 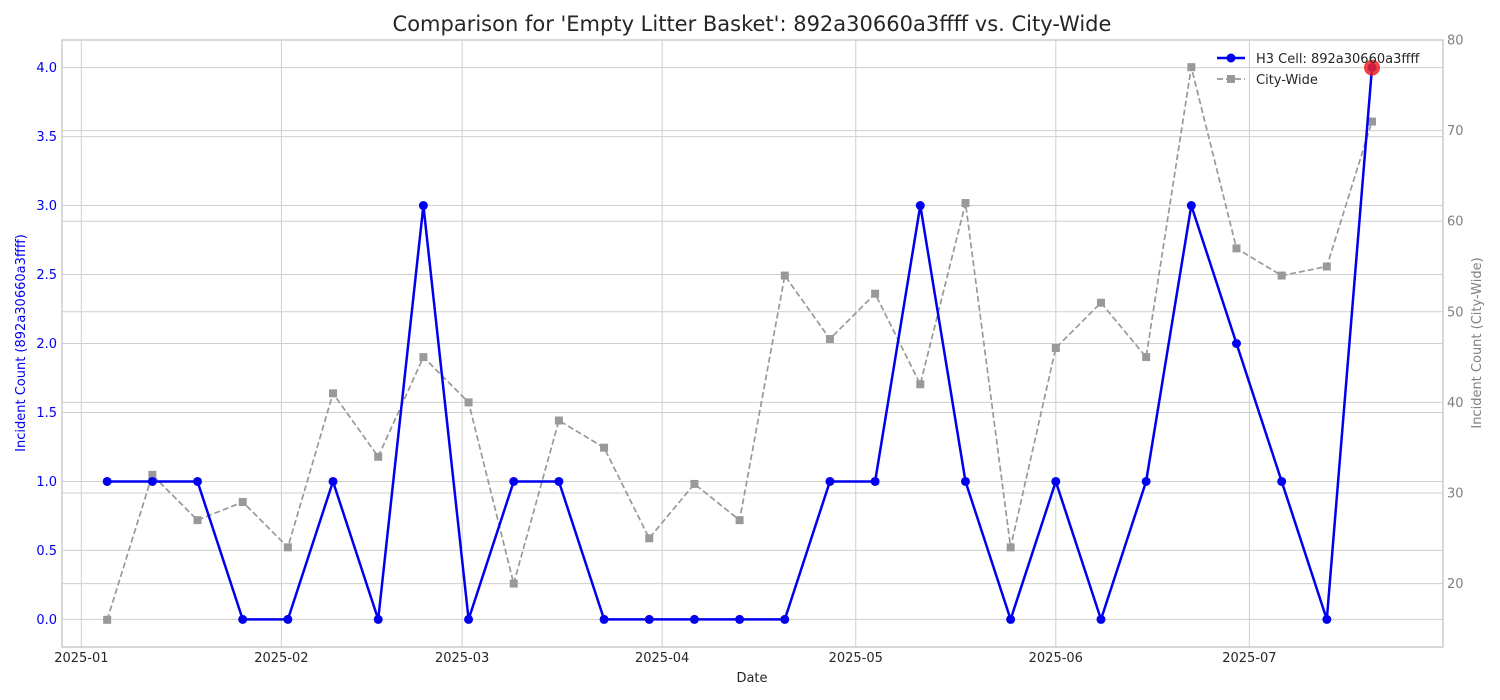 I want to click on y-left-tick-label: 1.5, so click(x=46, y=413).